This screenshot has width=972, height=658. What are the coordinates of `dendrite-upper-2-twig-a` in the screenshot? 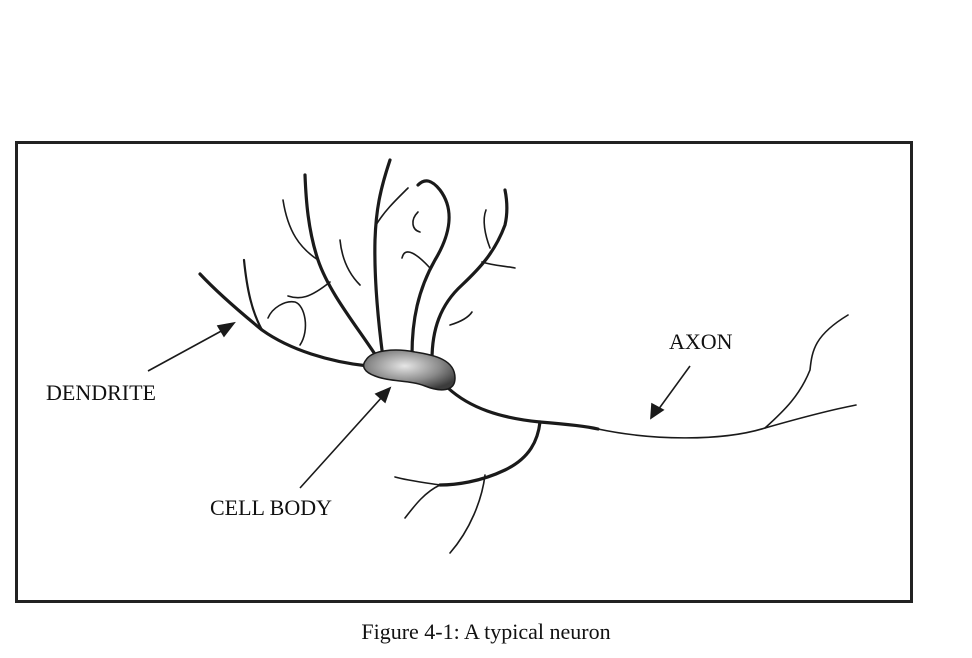 It's located at (392, 206).